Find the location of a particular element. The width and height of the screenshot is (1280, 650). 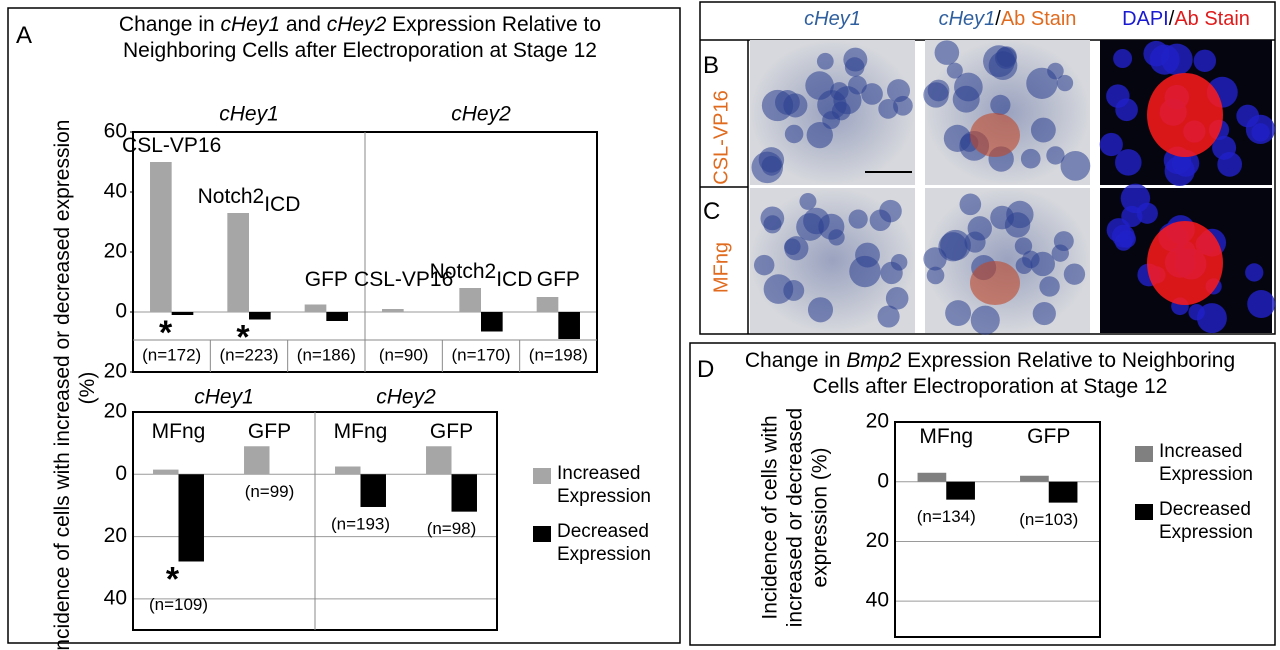

header-text: DAPI is located at coordinates (1145, 19).